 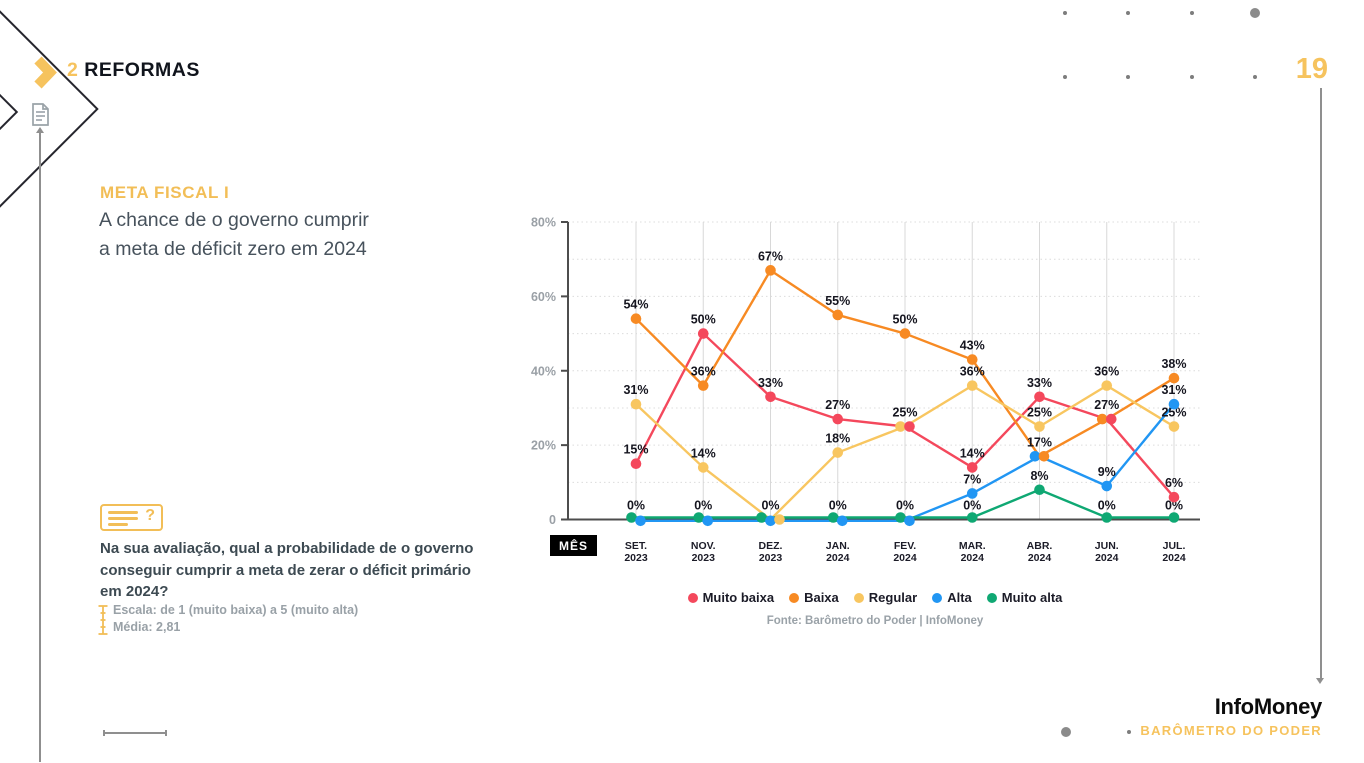 I want to click on month-label: SET., so click(x=636, y=546).